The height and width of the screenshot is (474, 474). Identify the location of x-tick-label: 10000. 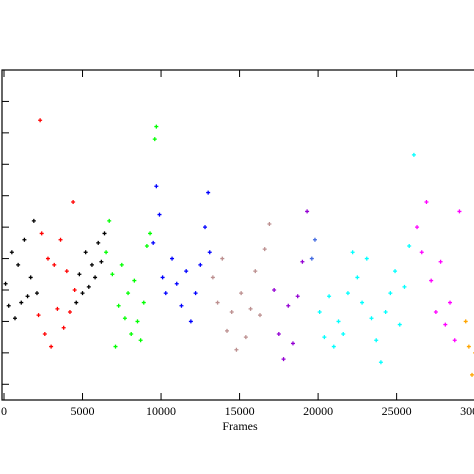
(161, 411).